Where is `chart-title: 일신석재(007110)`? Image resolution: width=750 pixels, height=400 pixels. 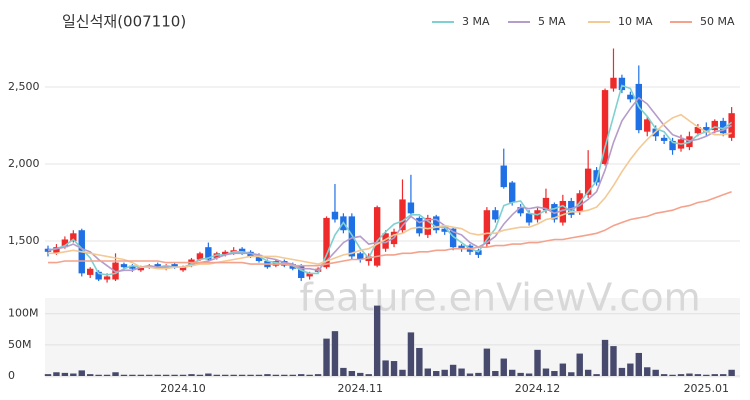 chart-title: 일신석재(007110) is located at coordinates (124, 22).